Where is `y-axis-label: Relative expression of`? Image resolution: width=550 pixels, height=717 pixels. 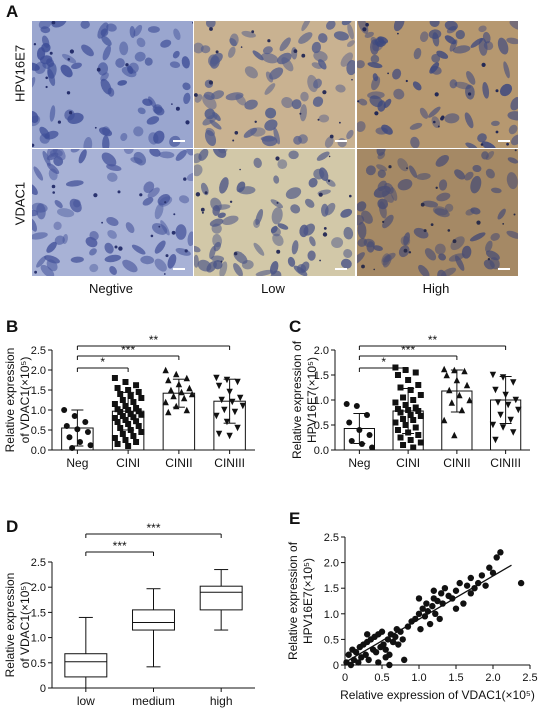 y-axis-label: Relative expression of is located at coordinates (293, 600).